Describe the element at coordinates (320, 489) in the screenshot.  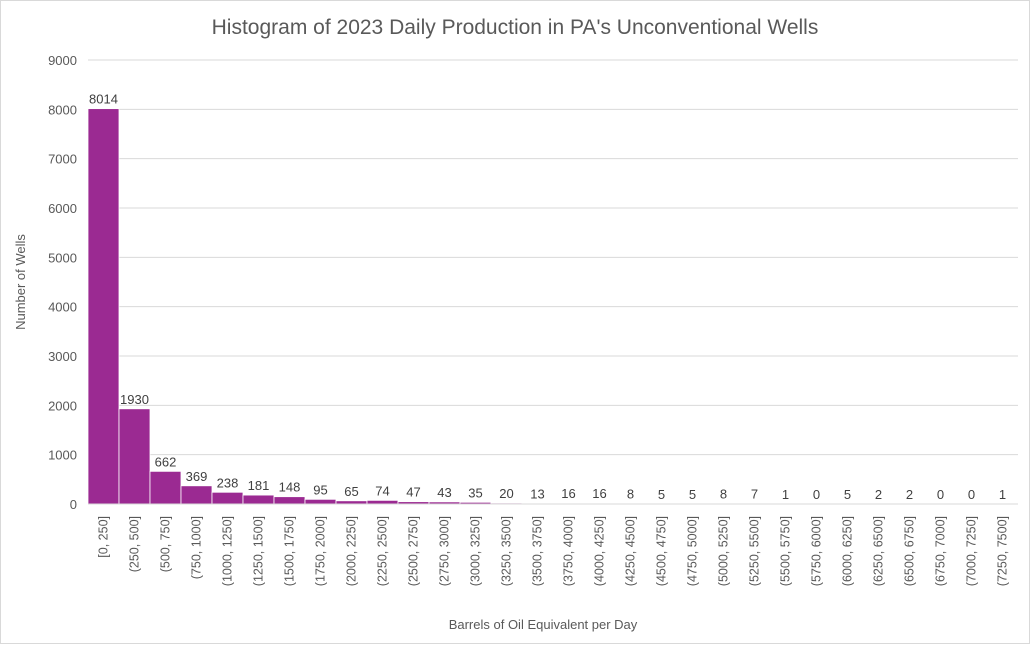
I see `bar-data-label: 95` at that location.